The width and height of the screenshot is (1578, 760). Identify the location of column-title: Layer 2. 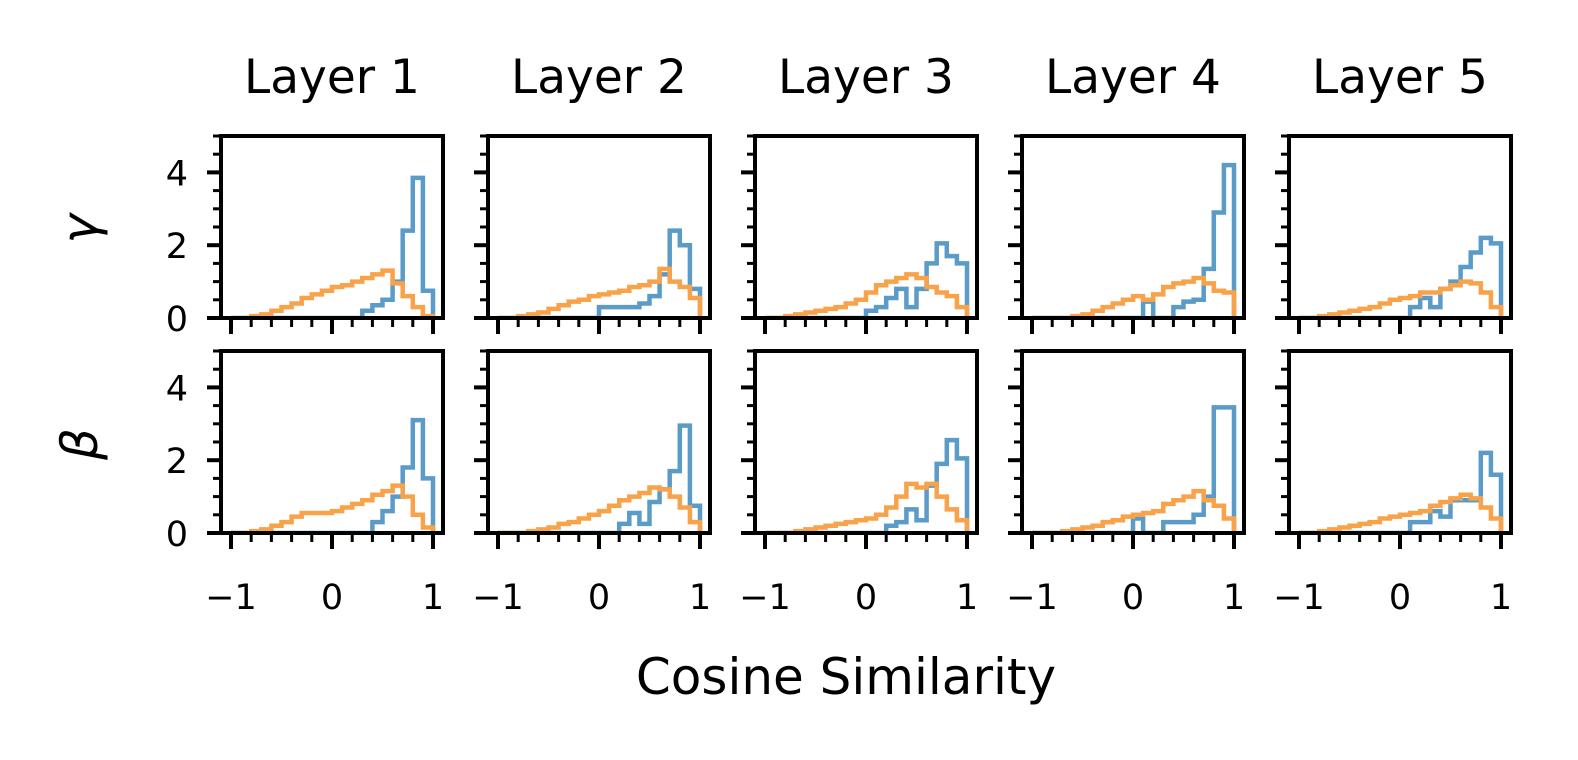
(599, 77).